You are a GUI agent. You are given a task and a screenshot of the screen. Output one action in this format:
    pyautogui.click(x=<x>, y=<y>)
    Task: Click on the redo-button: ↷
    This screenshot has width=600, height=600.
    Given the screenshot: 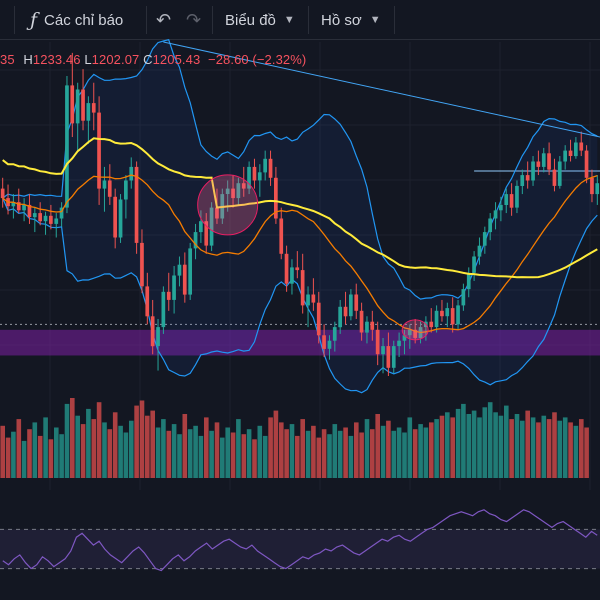 What is the action you would take?
    pyautogui.click(x=193, y=20)
    